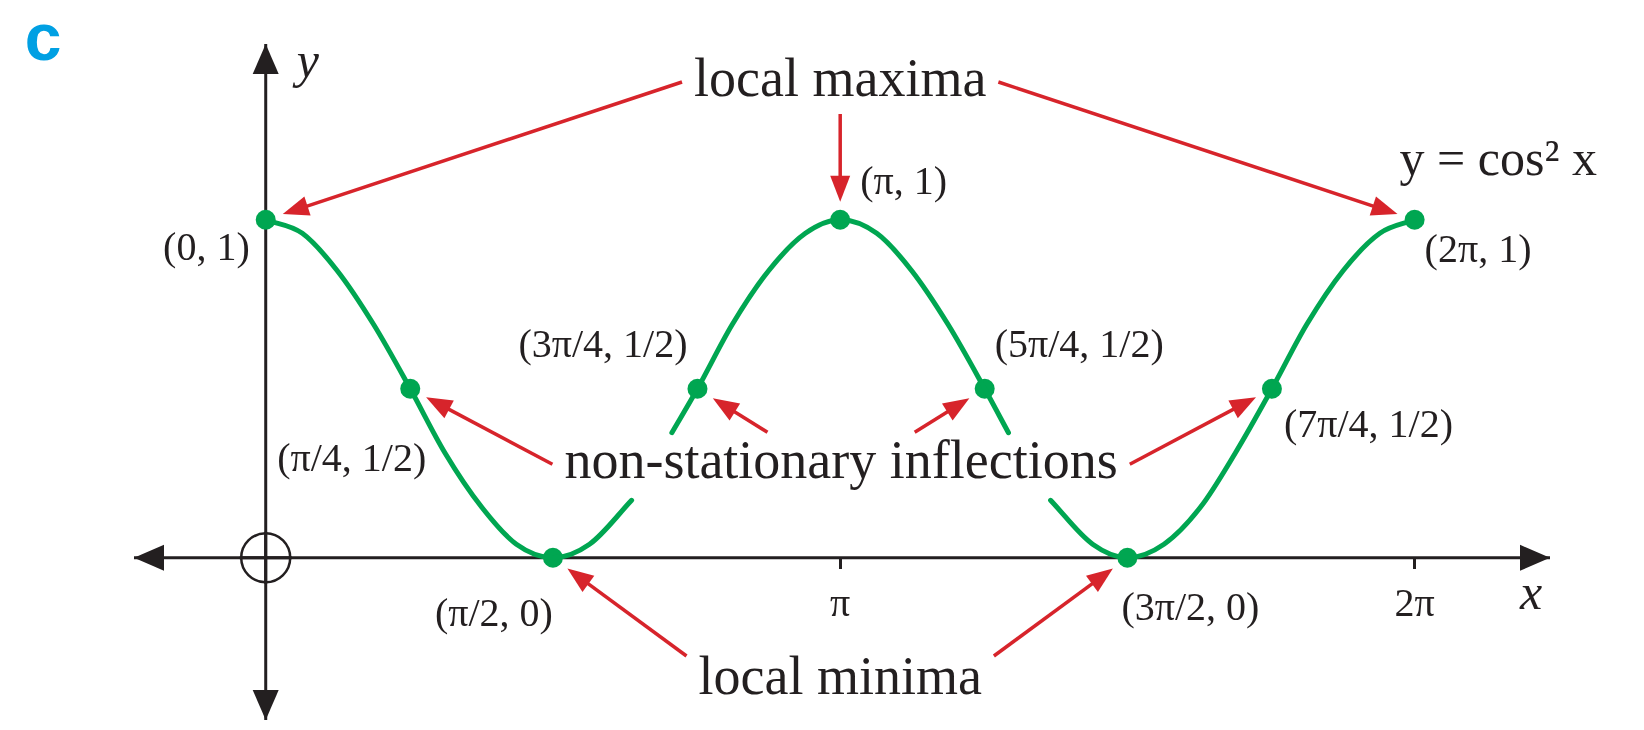 The height and width of the screenshot is (730, 1644). Describe the element at coordinates (603, 344) in the screenshot. I see `data-label: (3π/4, 1/2)` at that location.